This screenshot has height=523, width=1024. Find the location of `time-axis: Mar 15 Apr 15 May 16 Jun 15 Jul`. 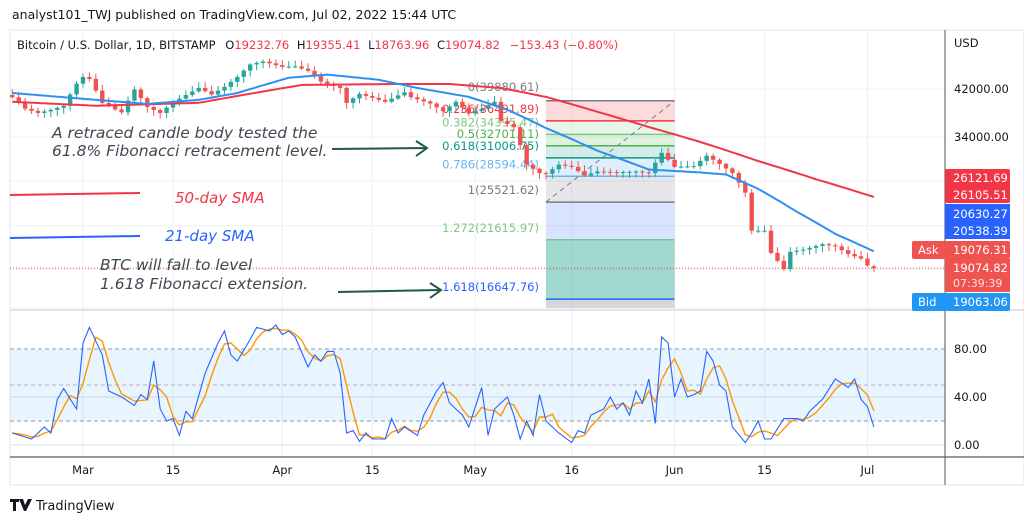

time-axis: Mar 15 Apr 15 May 16 Jun 15 Jul is located at coordinates (473, 470).